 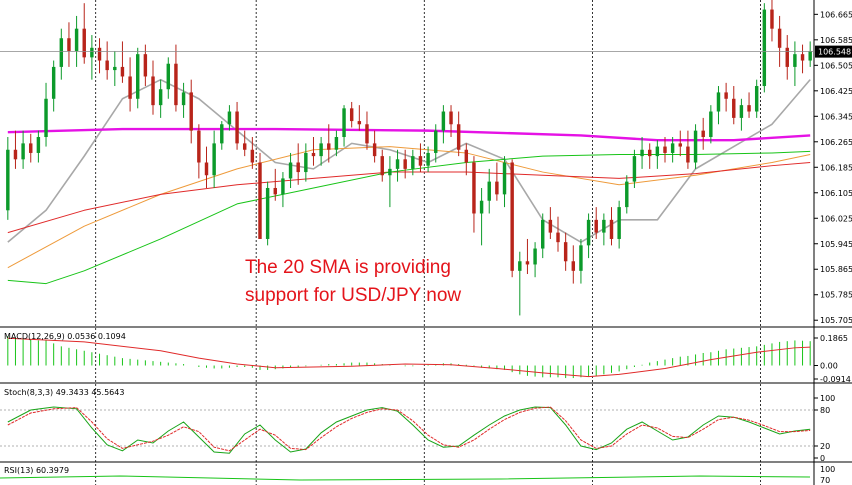 I want to click on stoch-tick-label: 20, so click(x=825, y=446).